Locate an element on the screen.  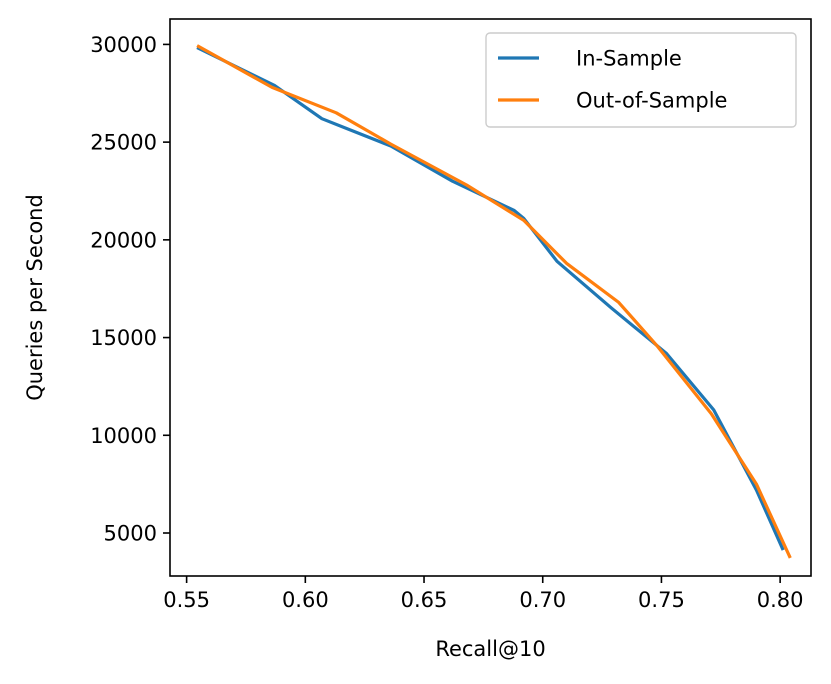
y-tick-label: 30000 is located at coordinates (123, 45).